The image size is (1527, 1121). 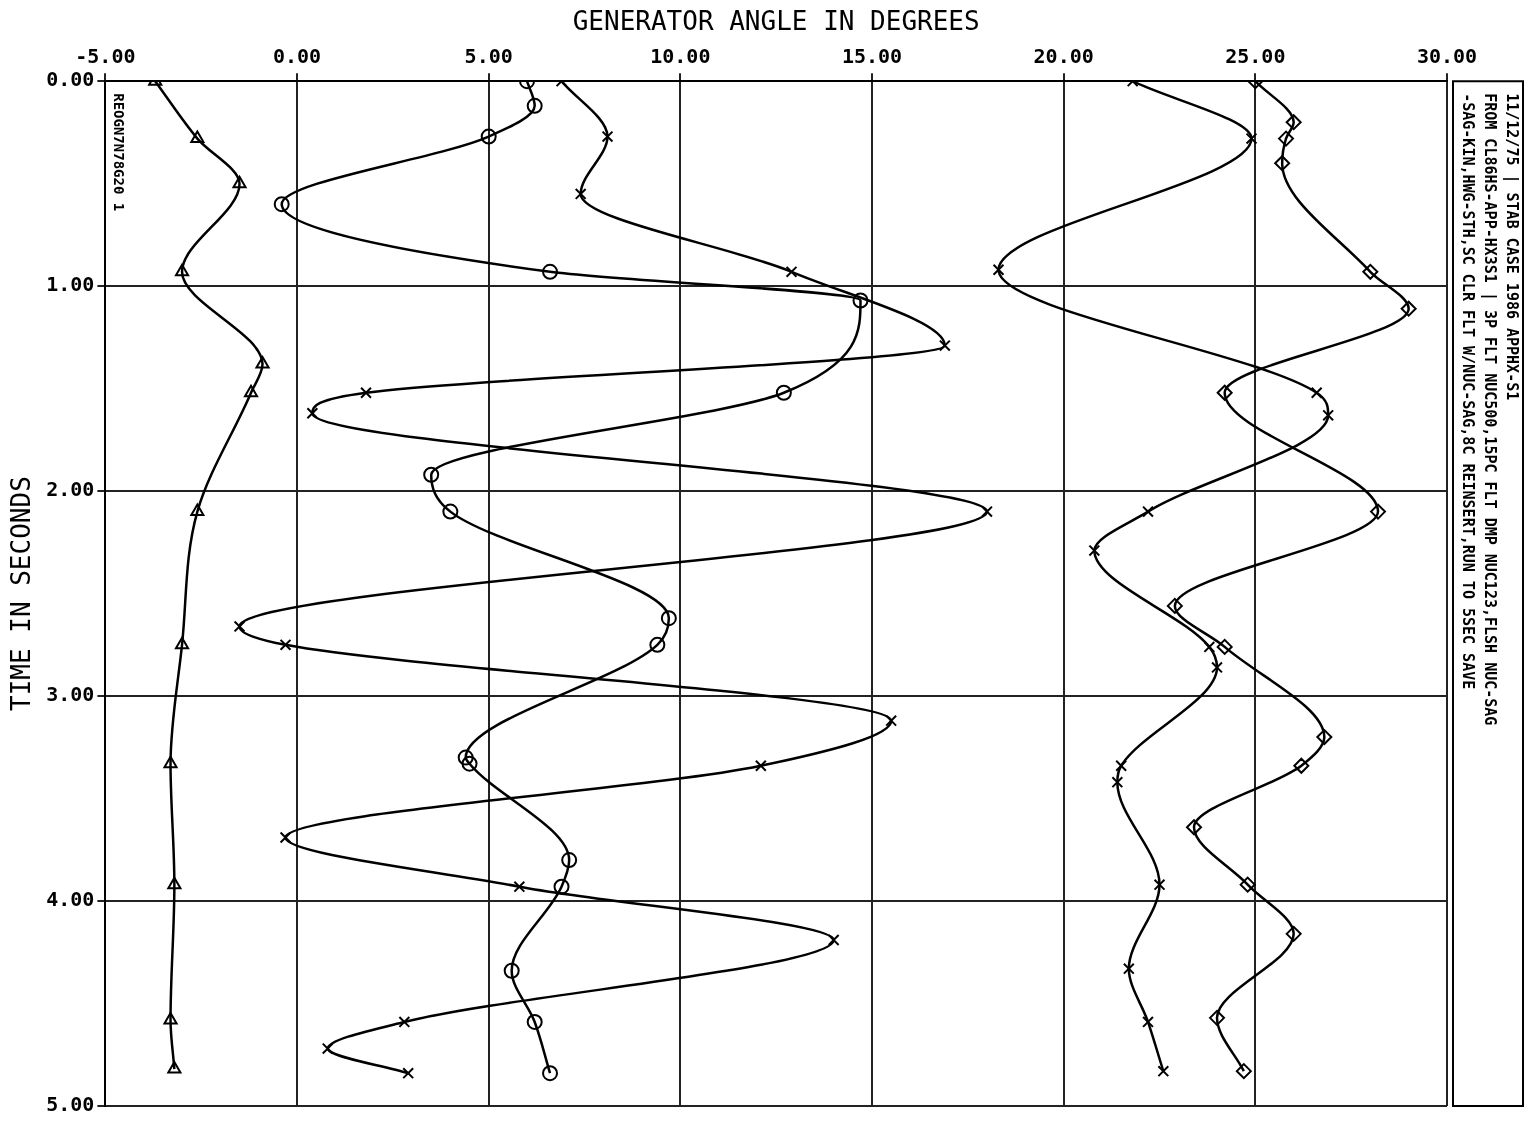 I want to click on y-tick-label: 5.00, so click(x=70, y=1104).